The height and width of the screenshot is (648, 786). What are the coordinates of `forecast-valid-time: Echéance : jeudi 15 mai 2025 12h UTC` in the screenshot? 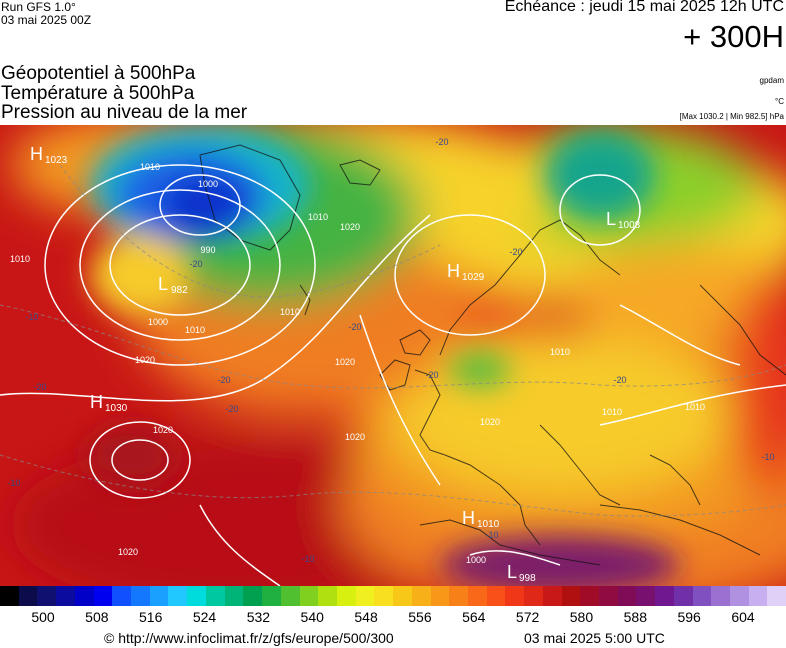 It's located at (644, 7).